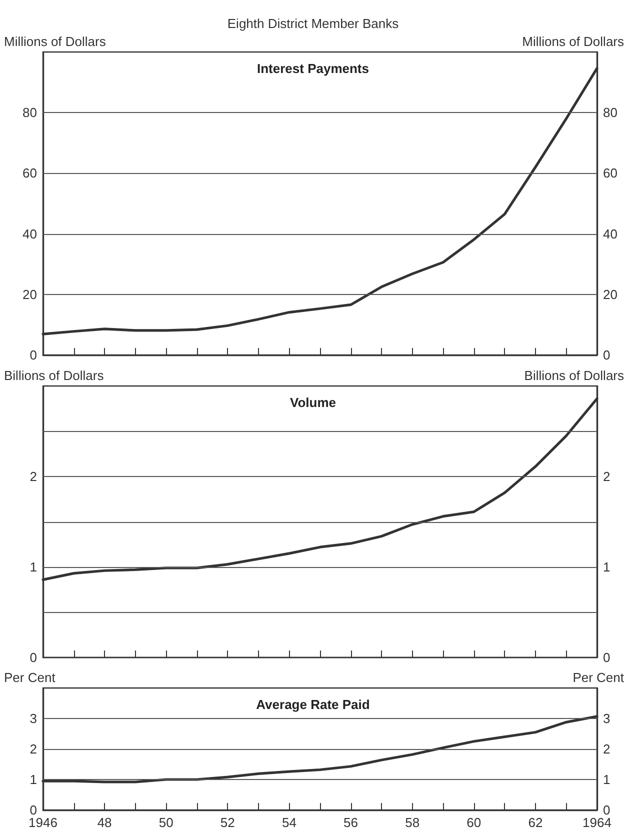 The image size is (626, 836). I want to click on y2-tick-label: 40, so click(610, 234).